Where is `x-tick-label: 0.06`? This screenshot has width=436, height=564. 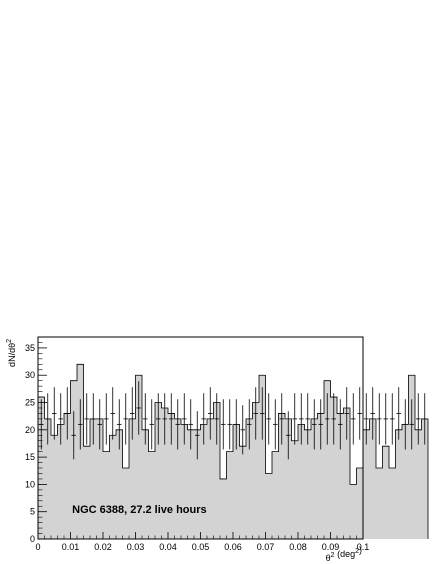 x-tick-label: 0.06 is located at coordinates (233, 547).